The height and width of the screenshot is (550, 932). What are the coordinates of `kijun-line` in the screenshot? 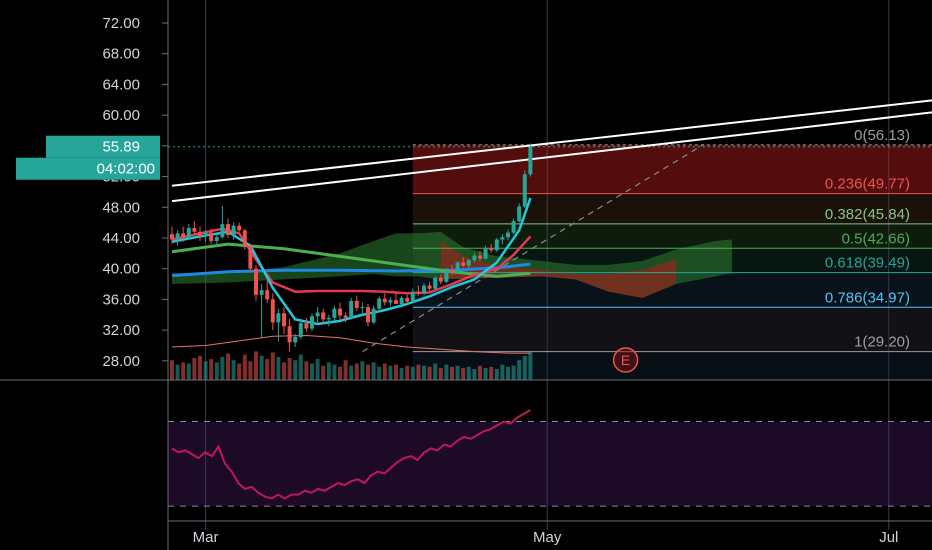 It's located at (351, 261).